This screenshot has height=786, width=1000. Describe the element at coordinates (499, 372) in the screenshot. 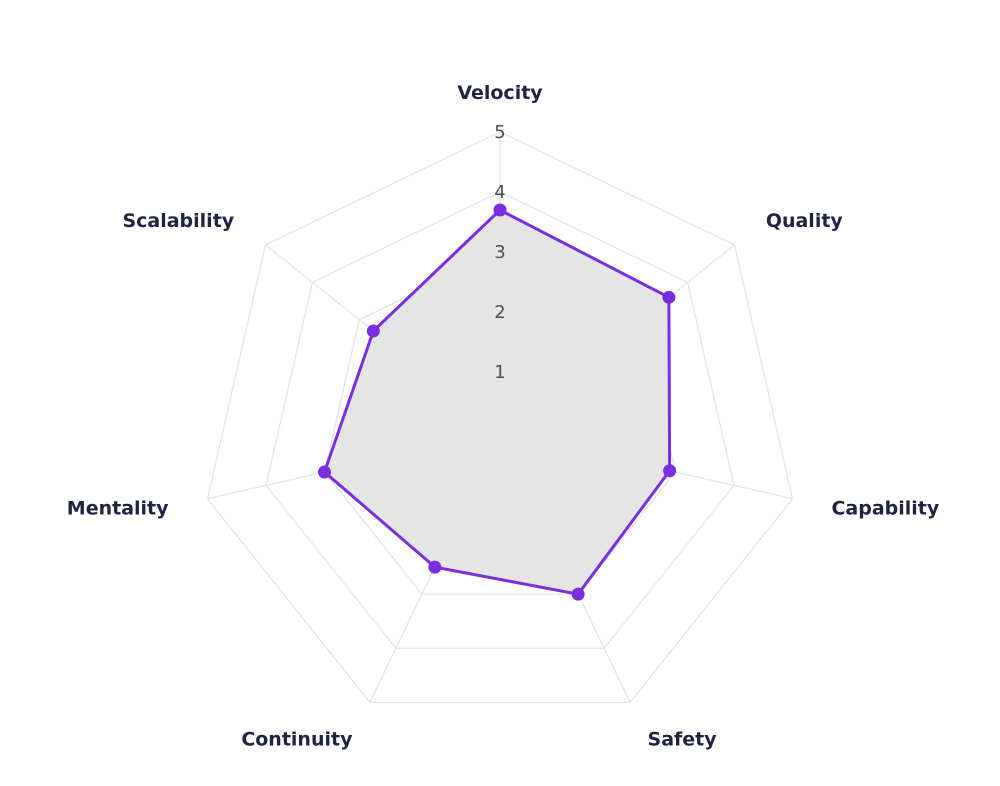

I see `tick-label-1: 1` at that location.